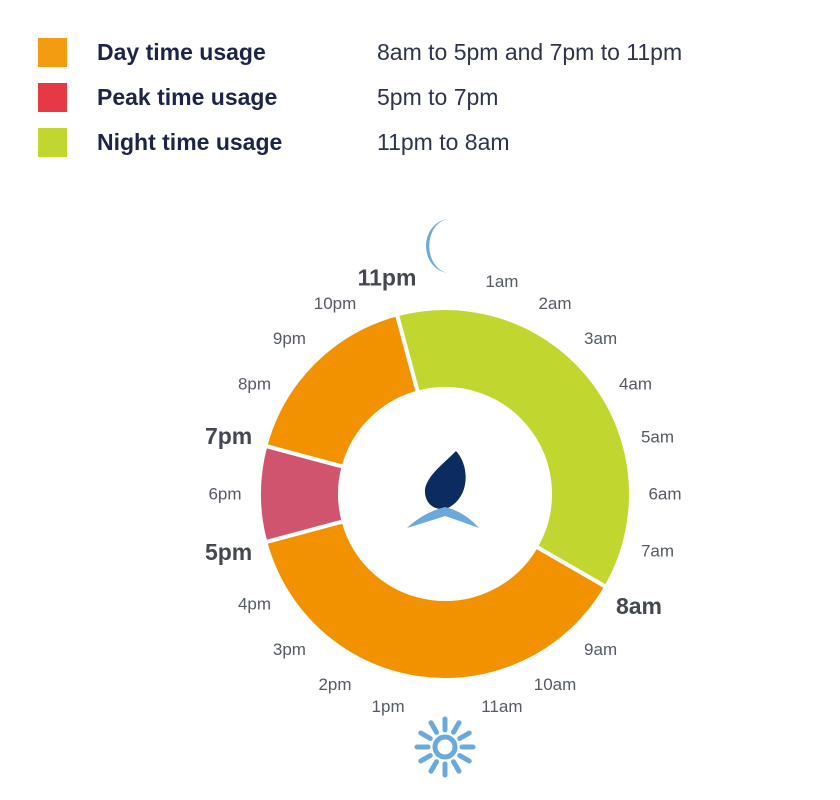 The image size is (840, 800). Describe the element at coordinates (187, 97) in the screenshot. I see `legend-label-peak: Peak time usage` at that location.